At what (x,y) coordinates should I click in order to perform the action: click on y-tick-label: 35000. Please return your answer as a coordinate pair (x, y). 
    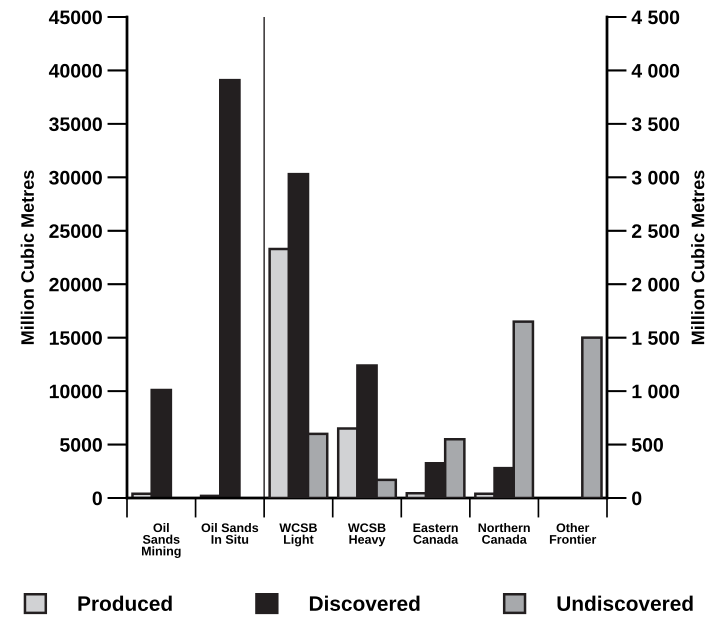
    Looking at the image, I should click on (75, 124).